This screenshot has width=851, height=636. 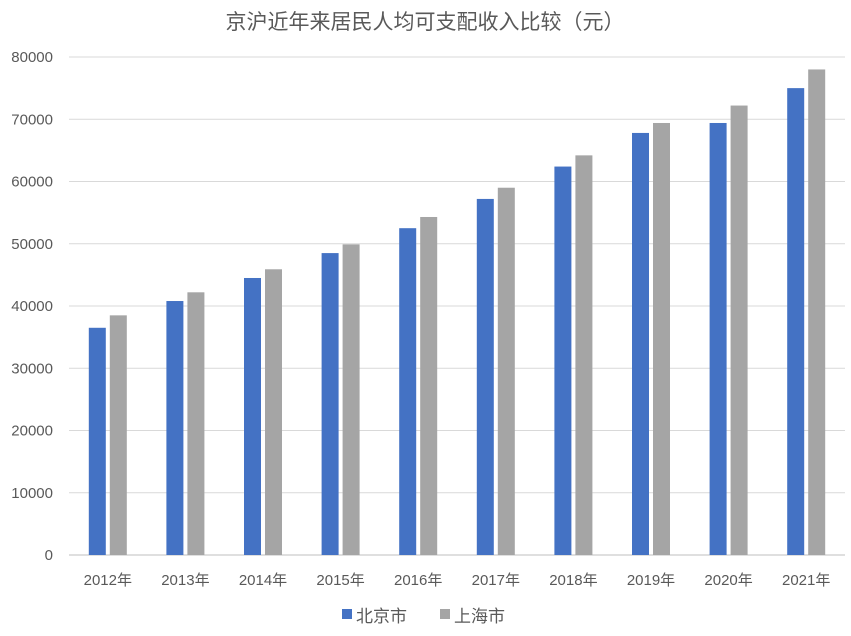 I want to click on x-tick-label: 2021年, so click(x=806, y=580).